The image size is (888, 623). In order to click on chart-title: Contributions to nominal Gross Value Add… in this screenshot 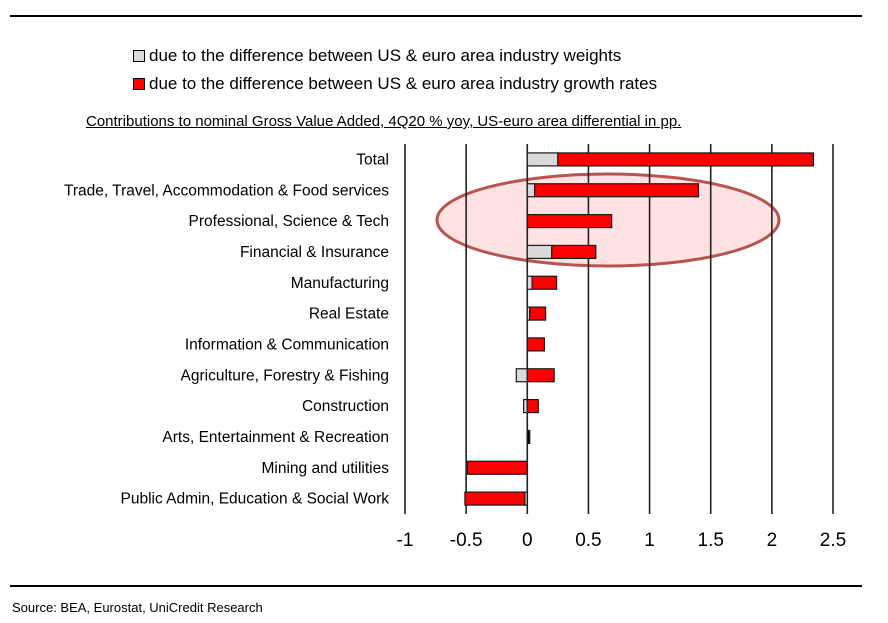, I will do `click(384, 121)`.